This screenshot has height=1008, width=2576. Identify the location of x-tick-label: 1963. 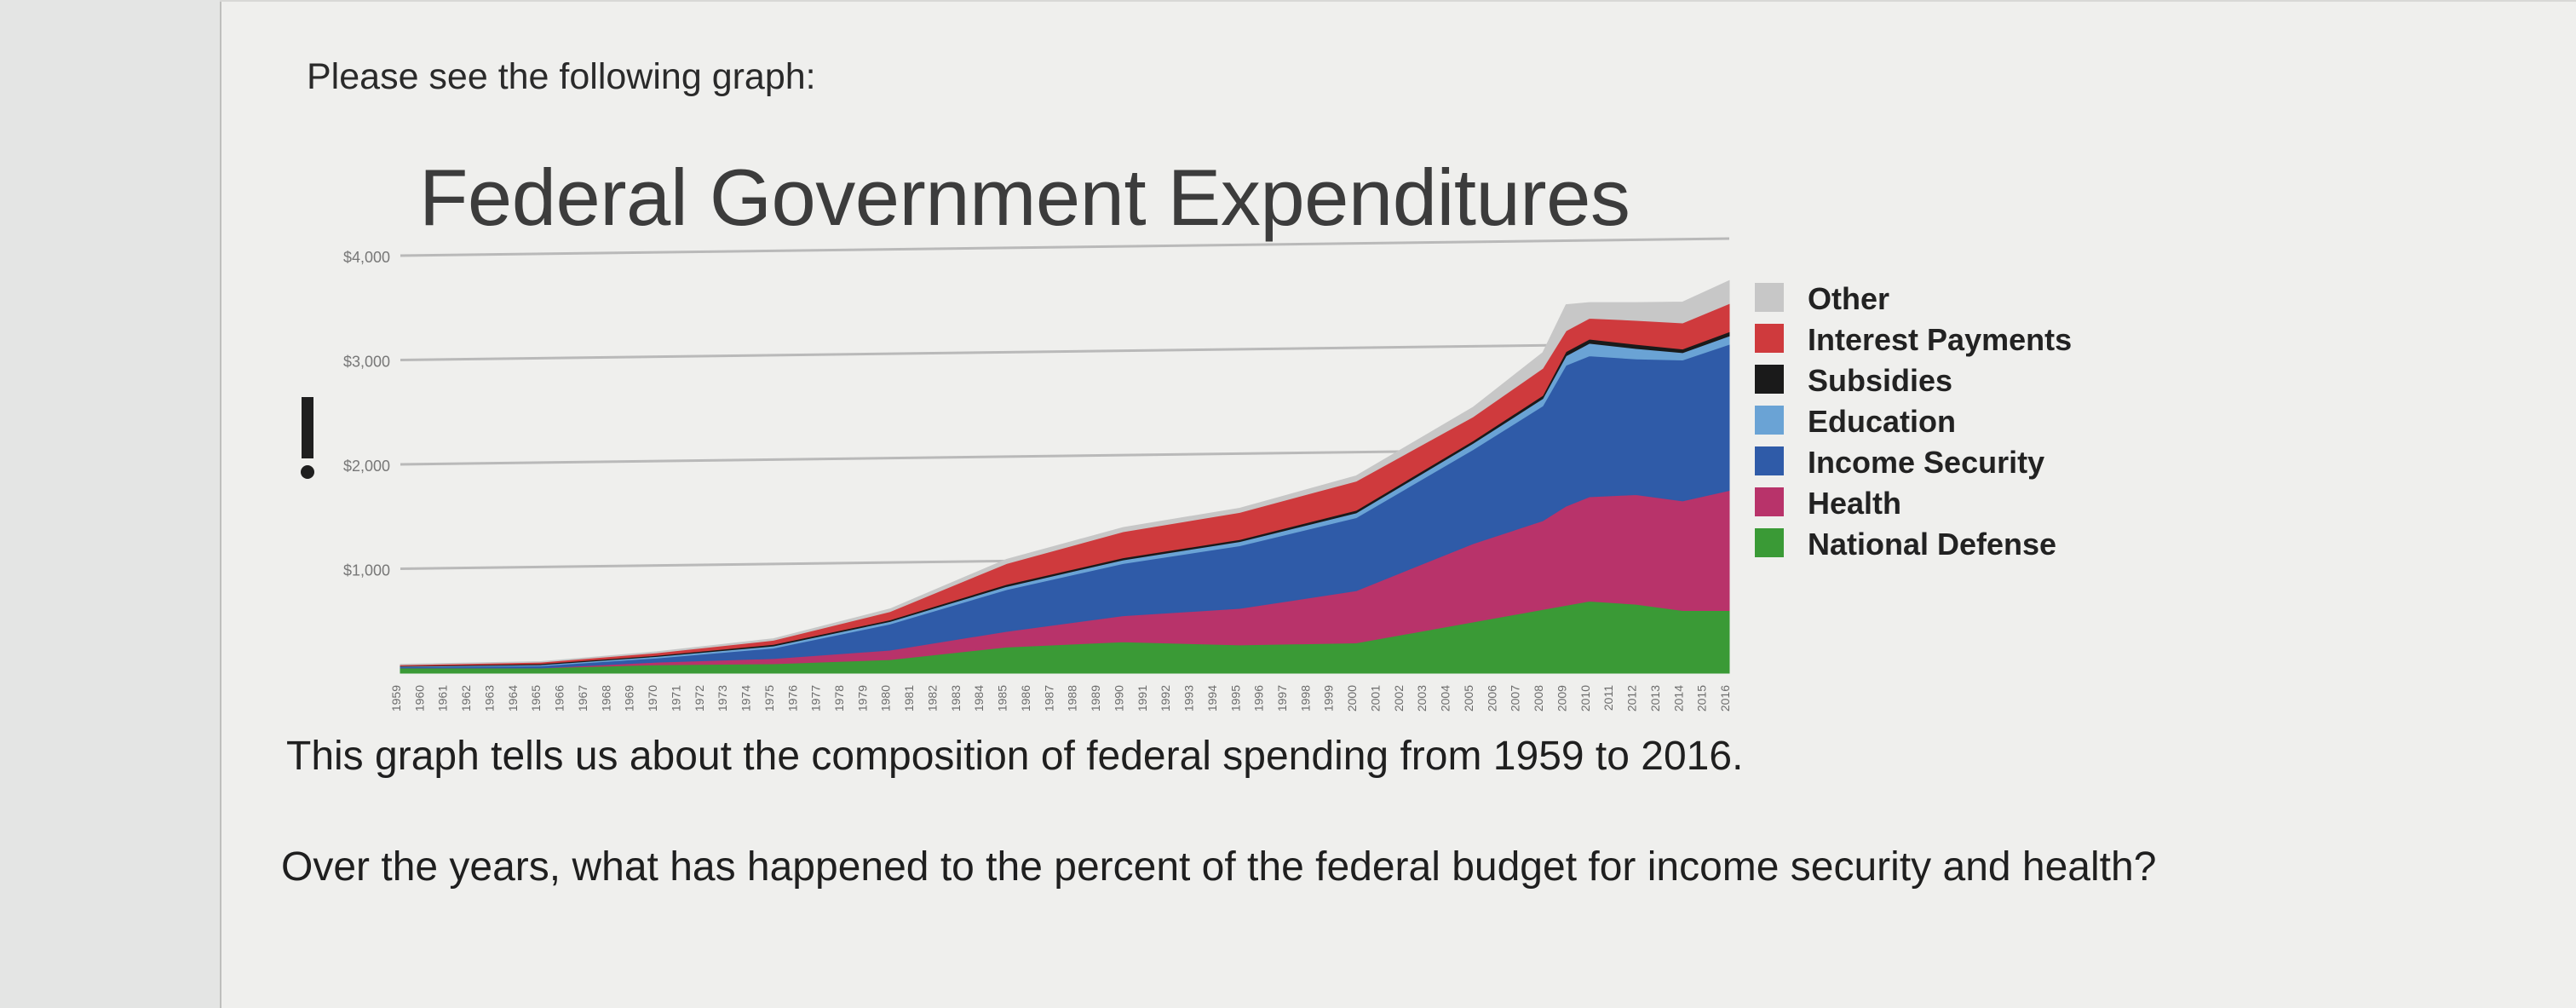
(489, 698).